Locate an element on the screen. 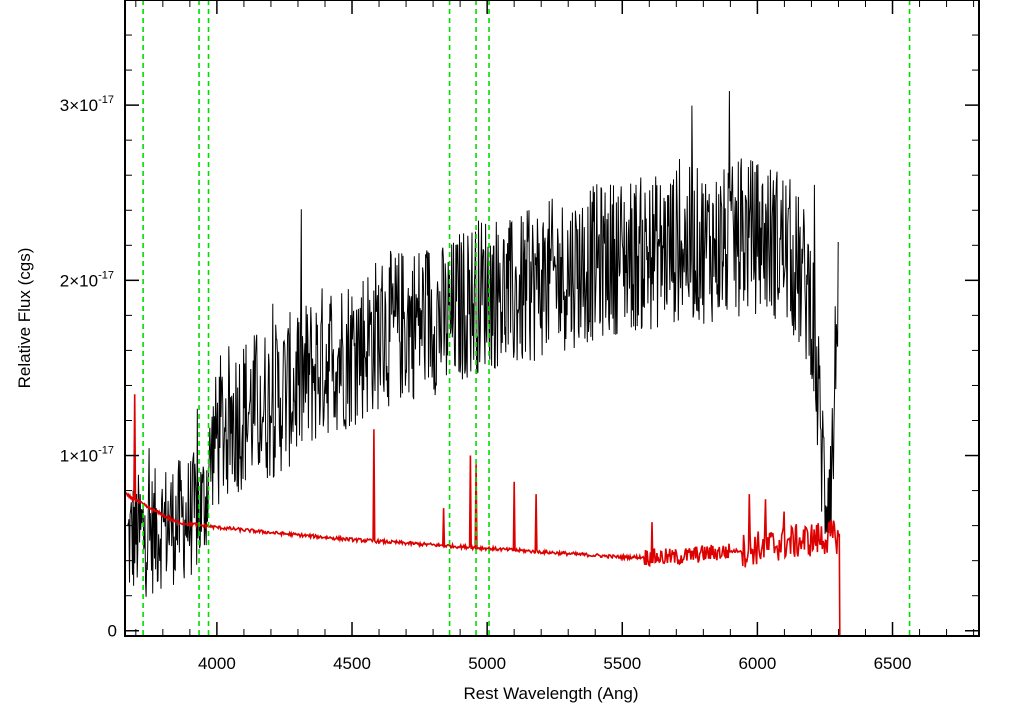  x-tick-label: 5000 is located at coordinates (487, 663).